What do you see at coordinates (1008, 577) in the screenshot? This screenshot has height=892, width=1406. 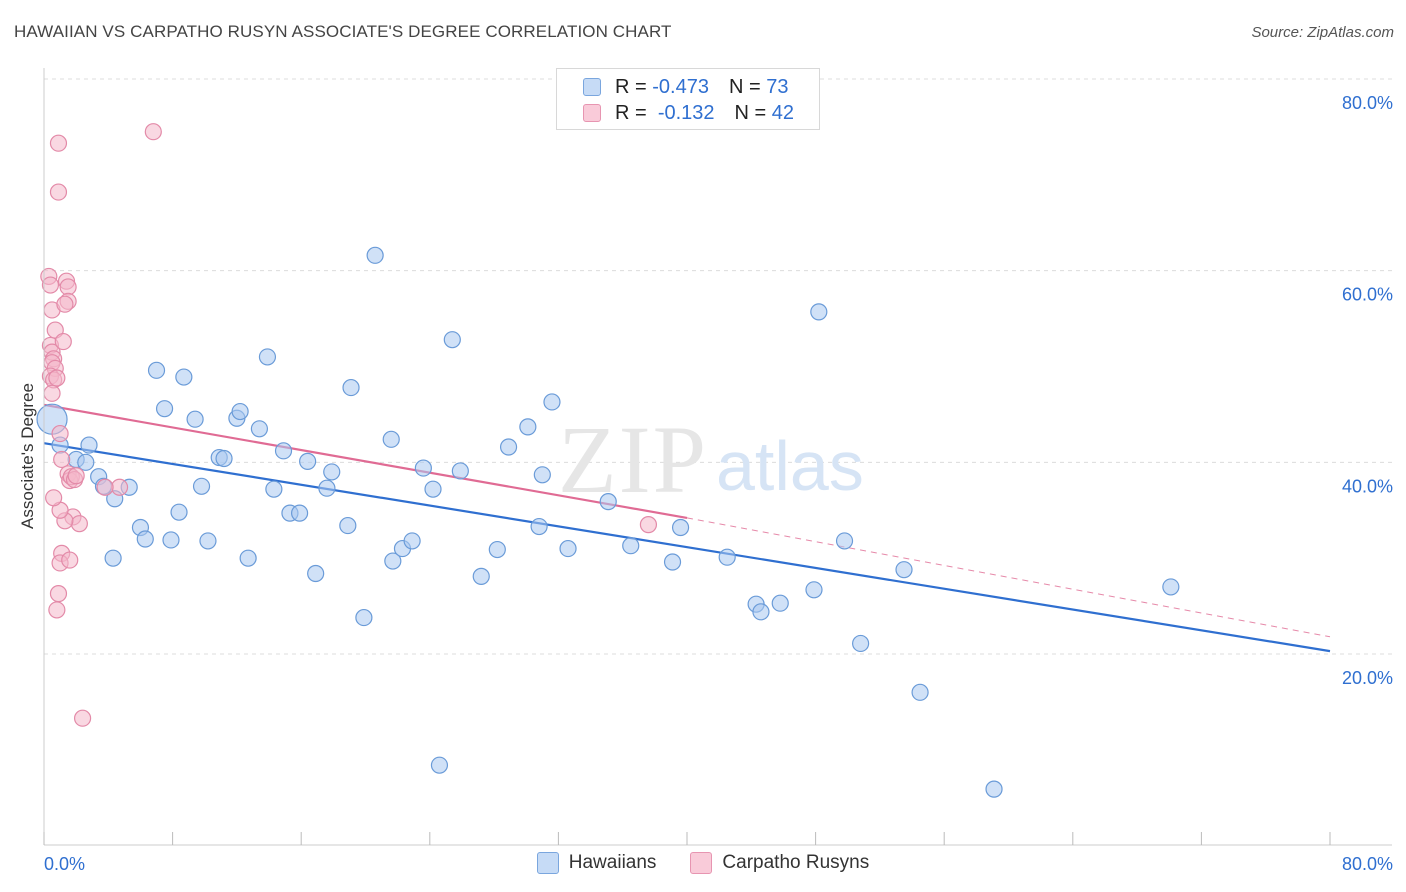 I see `trendline-carpatho-rusyns-extension` at bounding box center [1008, 577].